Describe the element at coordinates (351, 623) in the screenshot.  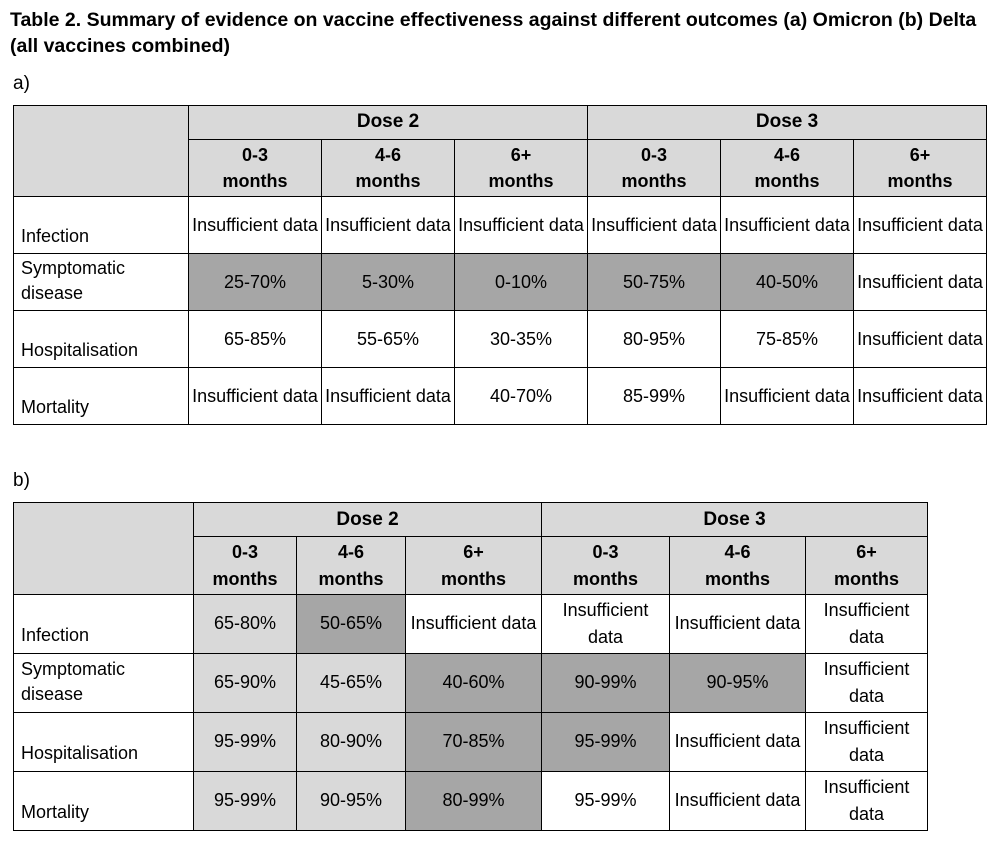
I see `effectiveness-cell: 50-65%` at that location.